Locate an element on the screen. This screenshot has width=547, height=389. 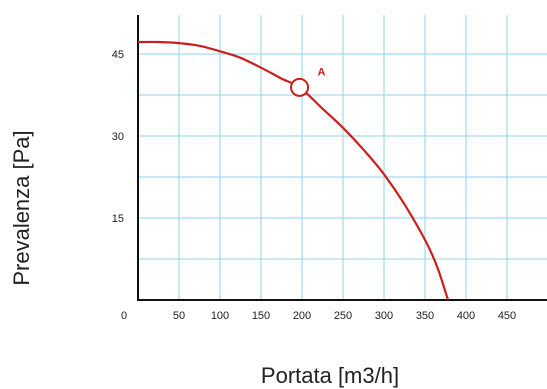
operating-point-label: A is located at coordinates (322, 72).